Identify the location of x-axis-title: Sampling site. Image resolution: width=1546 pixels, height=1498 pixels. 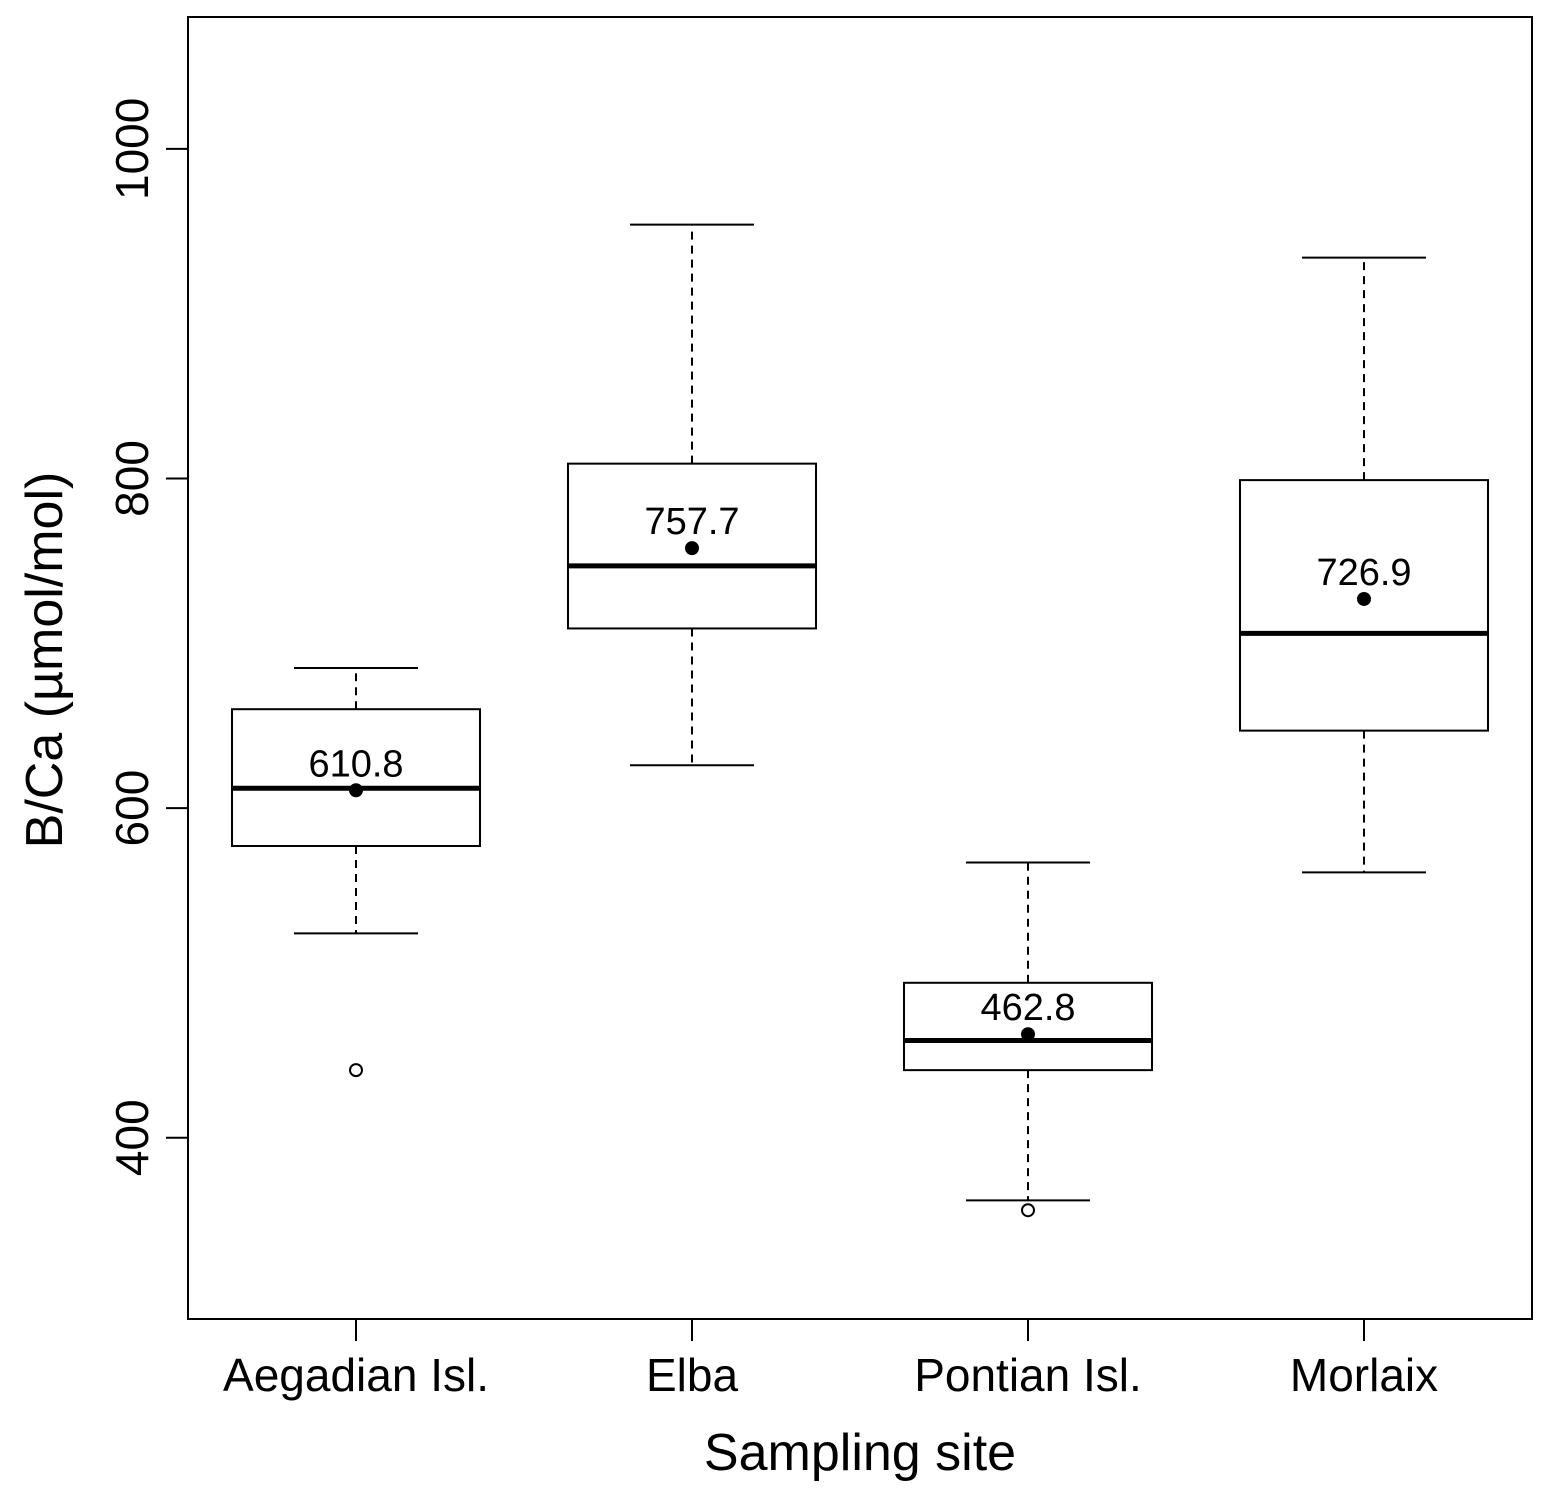
(860, 1453).